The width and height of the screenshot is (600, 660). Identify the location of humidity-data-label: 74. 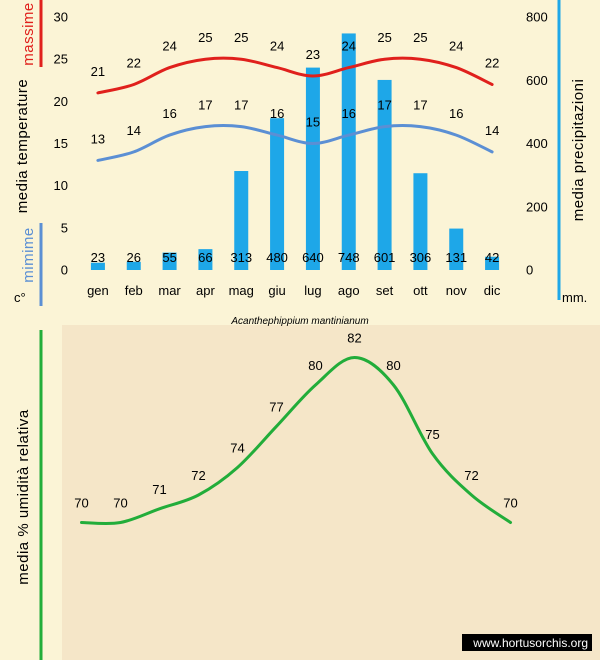
(237, 448).